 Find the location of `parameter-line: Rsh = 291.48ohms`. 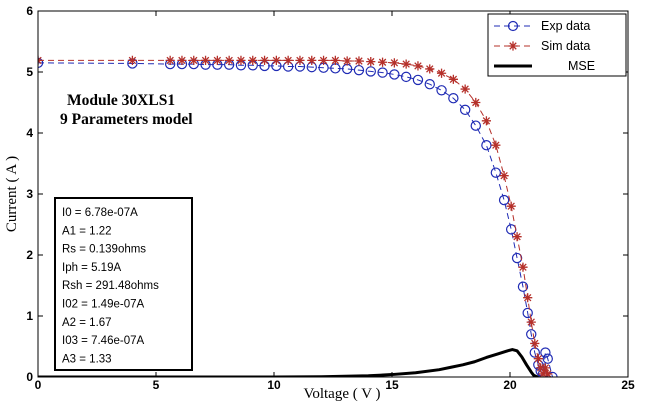

parameter-line: Rsh = 291.48ohms is located at coordinates (110, 286).